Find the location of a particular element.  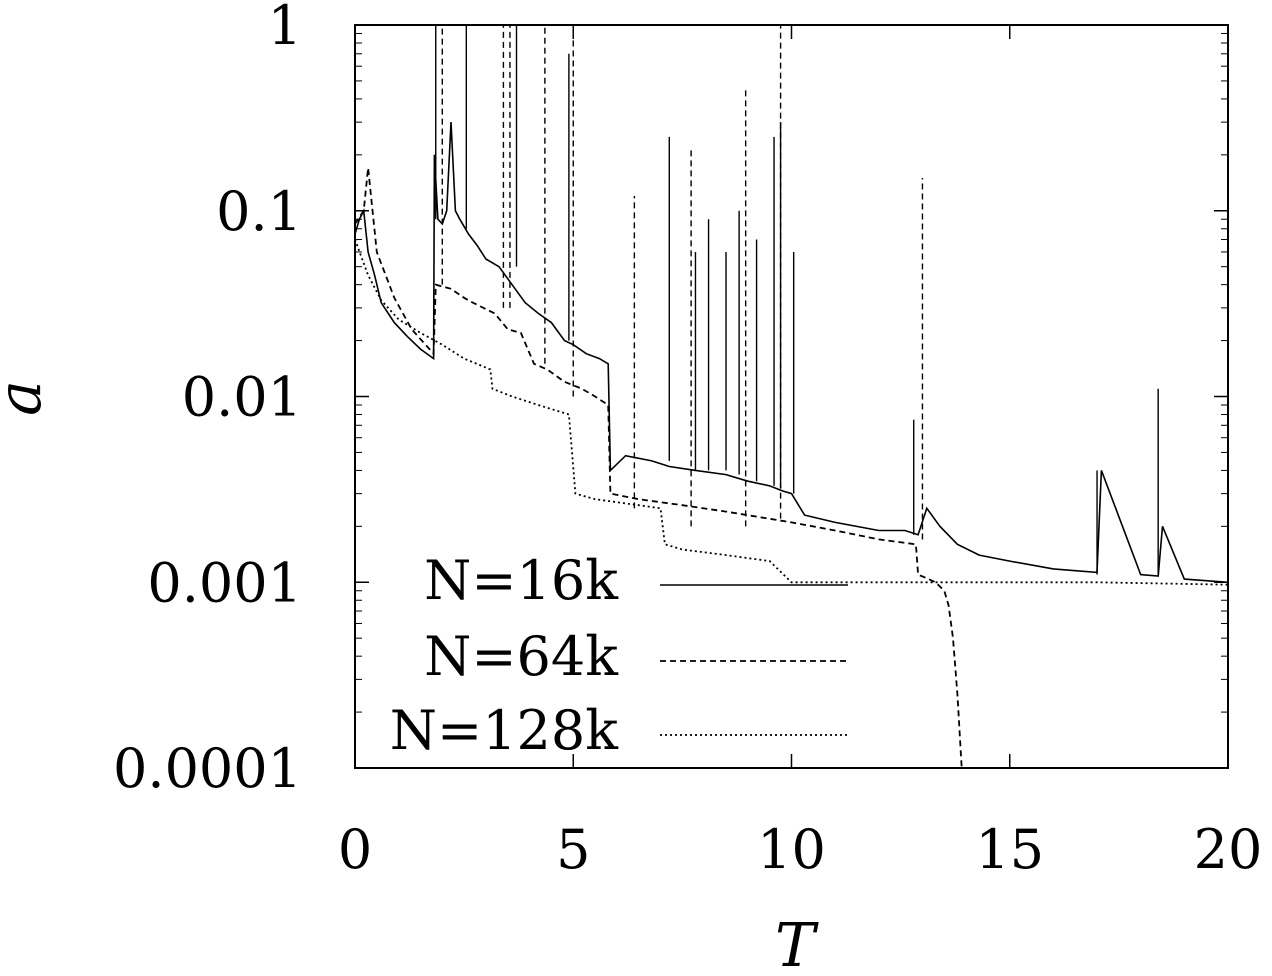

y-tick-label: 1 is located at coordinates (285, 28).